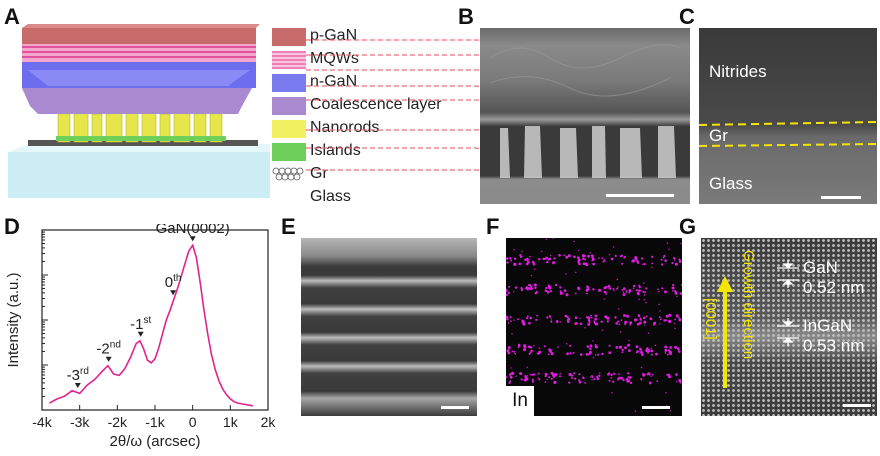 The image size is (880, 456). What do you see at coordinates (139, 175) in the screenshot?
I see `glass-layer` at bounding box center [139, 175].